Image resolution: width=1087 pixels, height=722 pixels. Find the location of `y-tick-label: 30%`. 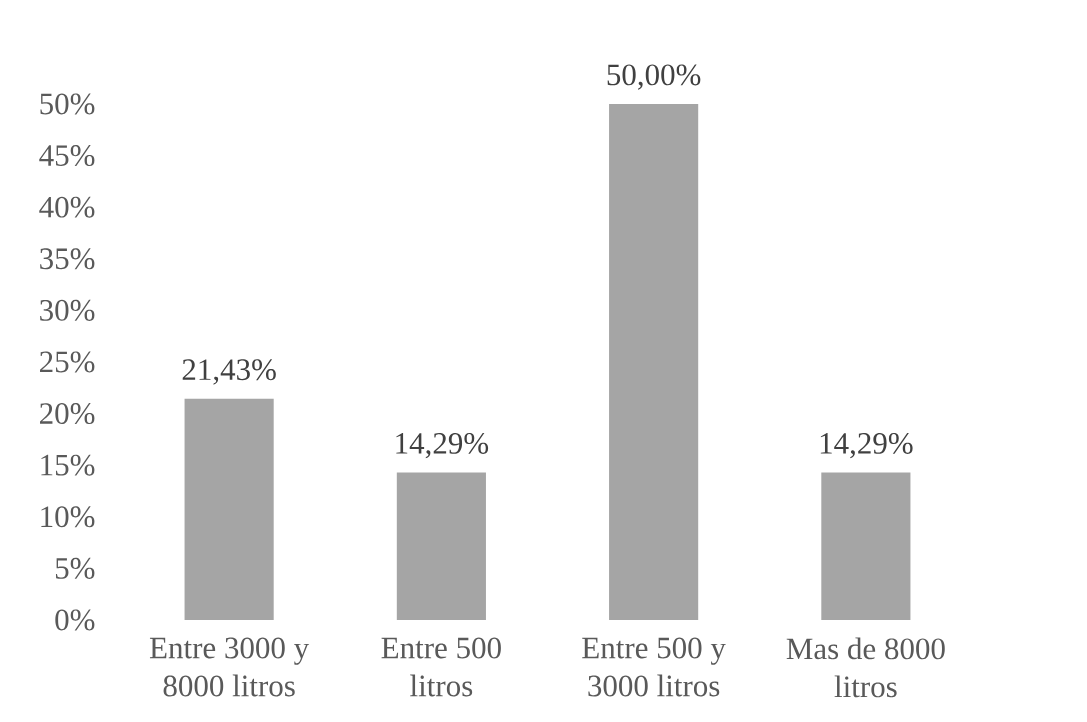

y-tick-label: 30% is located at coordinates (67, 310).